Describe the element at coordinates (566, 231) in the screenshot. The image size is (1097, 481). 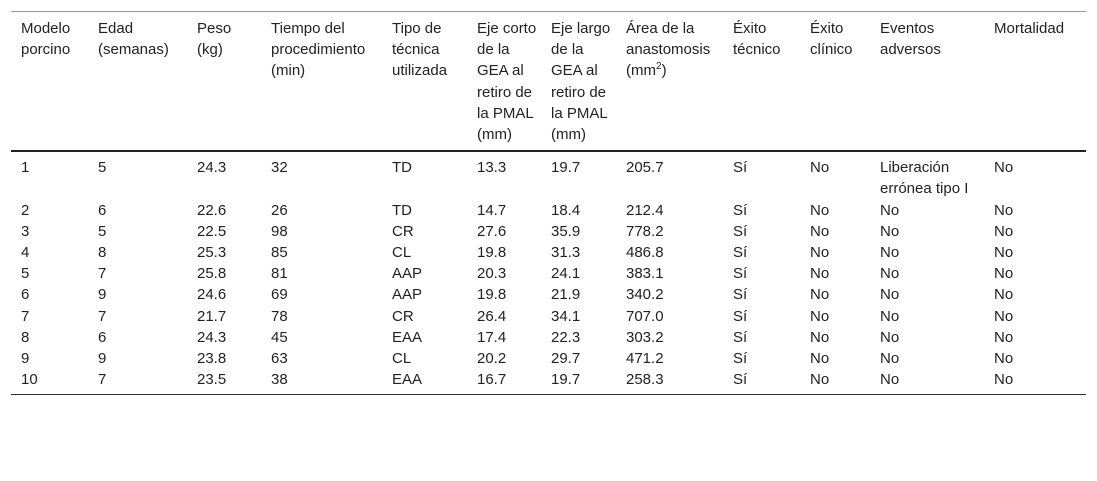
I see `cell-eje-largo: 35.9` at that location.